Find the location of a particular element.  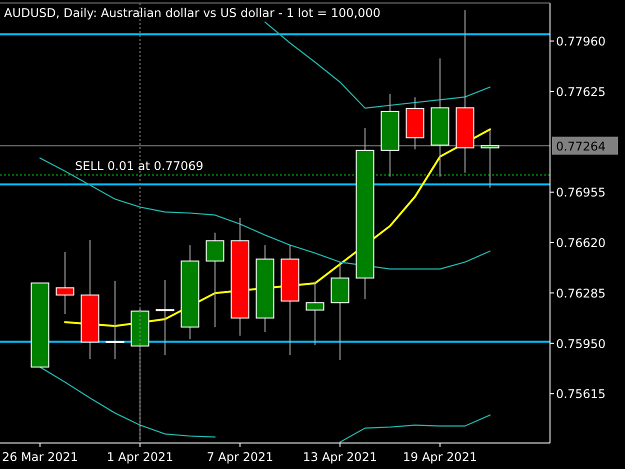

x-tick-label: 7 Apr 2021 is located at coordinates (240, 457).